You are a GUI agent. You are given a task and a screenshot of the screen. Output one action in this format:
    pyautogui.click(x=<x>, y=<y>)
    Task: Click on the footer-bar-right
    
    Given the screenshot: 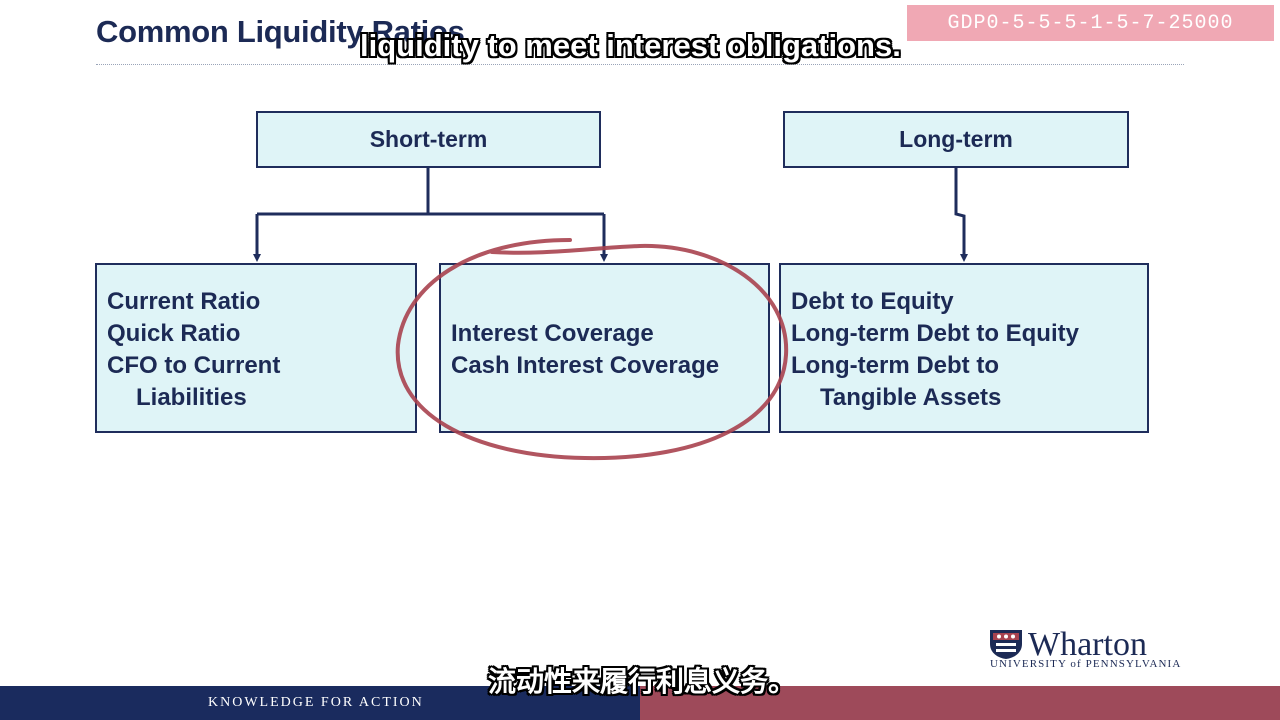 What is the action you would take?
    pyautogui.click(x=960, y=703)
    